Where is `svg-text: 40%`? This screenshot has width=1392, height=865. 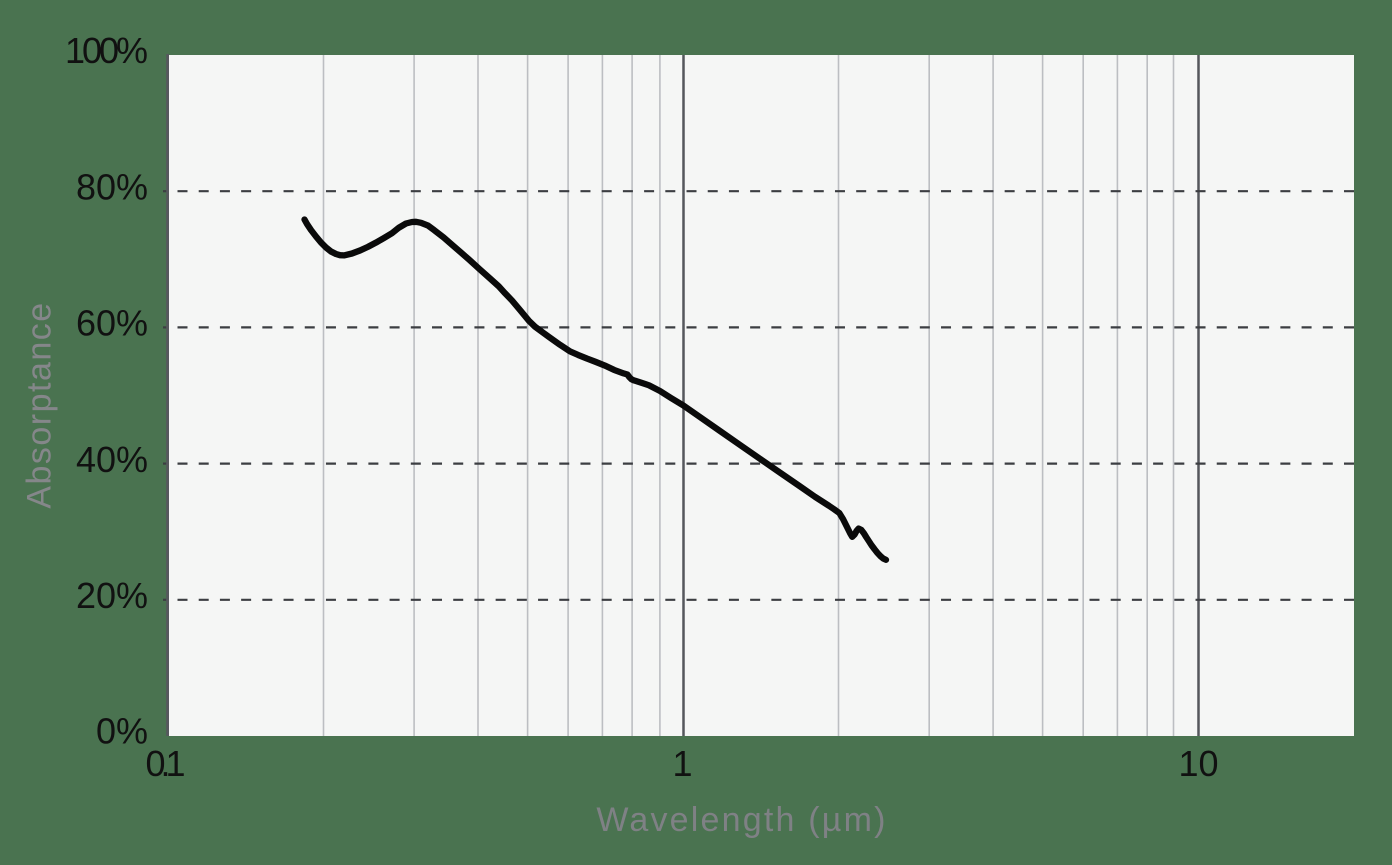
svg-text: 40% is located at coordinates (112, 459).